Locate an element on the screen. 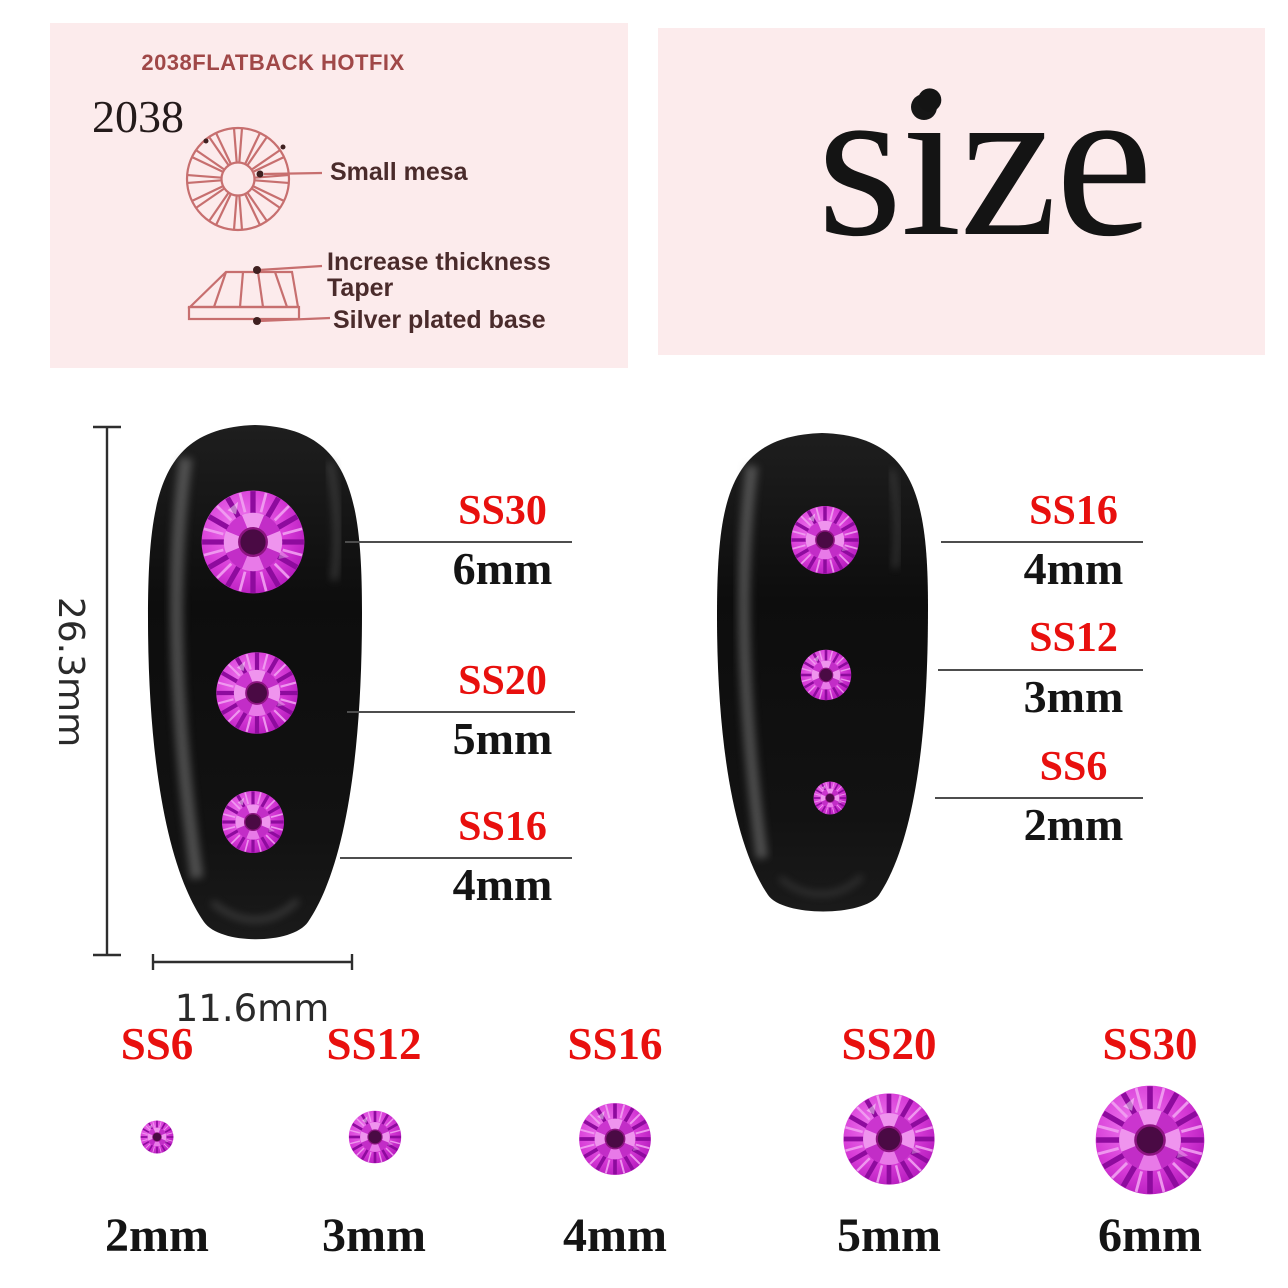 The image size is (1288, 1288). chart-size-3mm: 3mm is located at coordinates (374, 1235).